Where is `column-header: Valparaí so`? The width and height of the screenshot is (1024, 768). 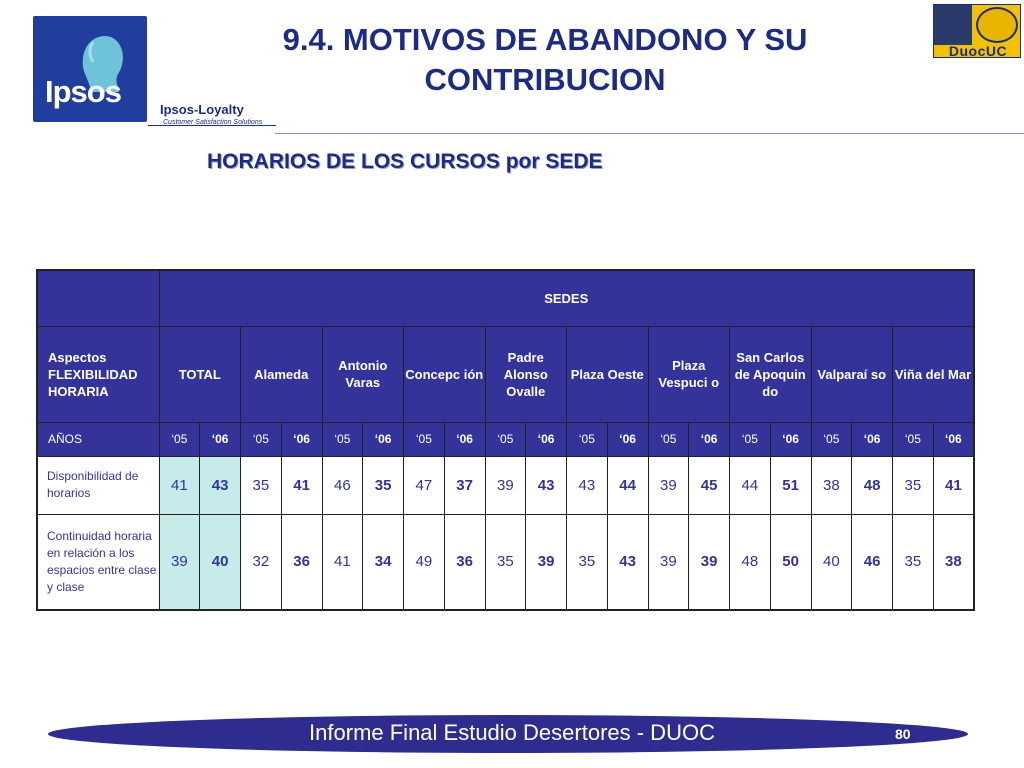 column-header: Valparaí so is located at coordinates (851, 374).